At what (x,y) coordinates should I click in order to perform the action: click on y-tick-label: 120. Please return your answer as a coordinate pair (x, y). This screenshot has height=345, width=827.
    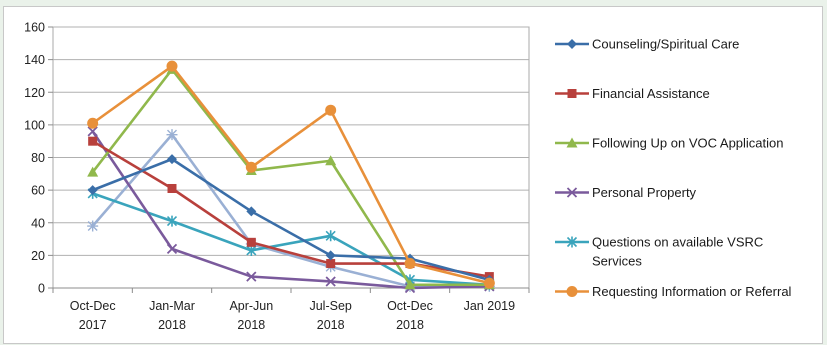
    Looking at the image, I should click on (34, 93).